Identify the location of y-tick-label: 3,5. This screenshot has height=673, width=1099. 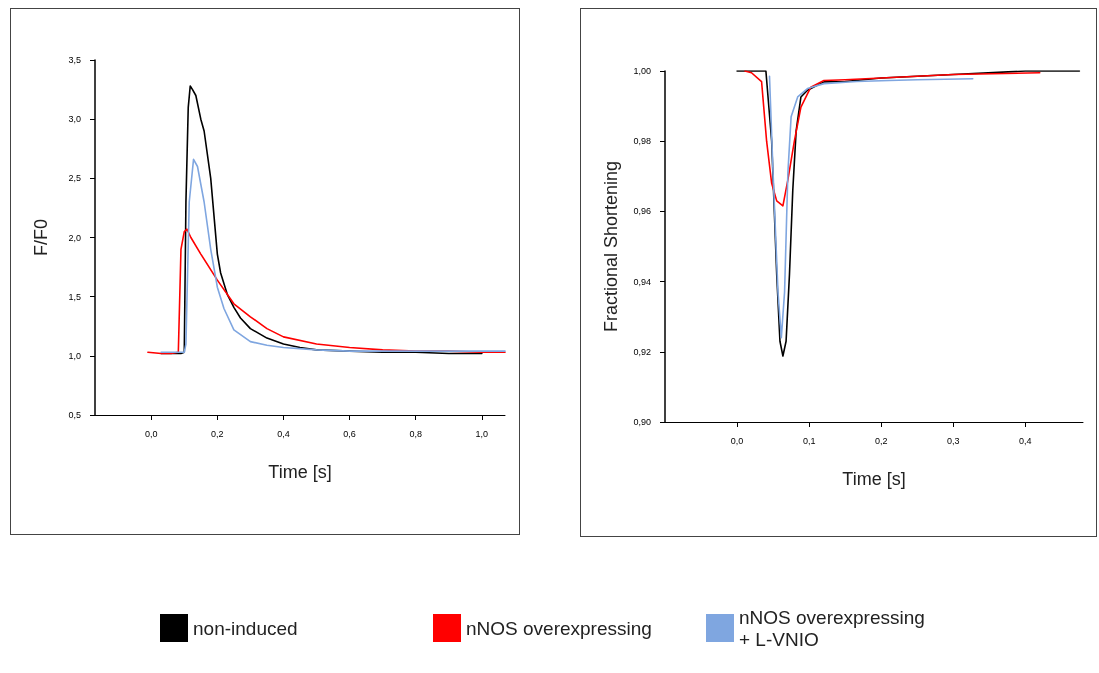
(74, 60).